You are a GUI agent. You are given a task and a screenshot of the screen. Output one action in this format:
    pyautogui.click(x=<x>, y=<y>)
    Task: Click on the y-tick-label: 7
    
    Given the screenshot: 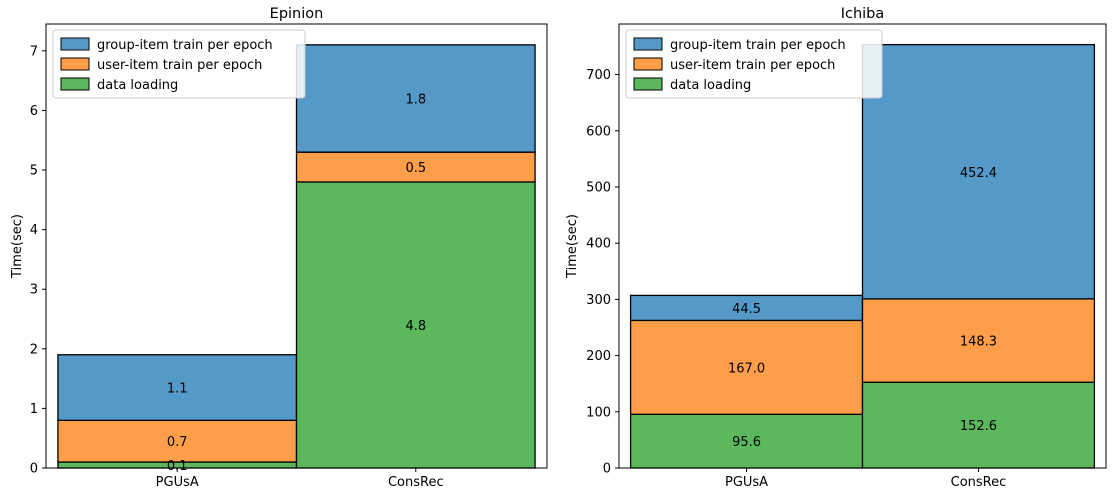 What is the action you would take?
    pyautogui.click(x=34, y=51)
    